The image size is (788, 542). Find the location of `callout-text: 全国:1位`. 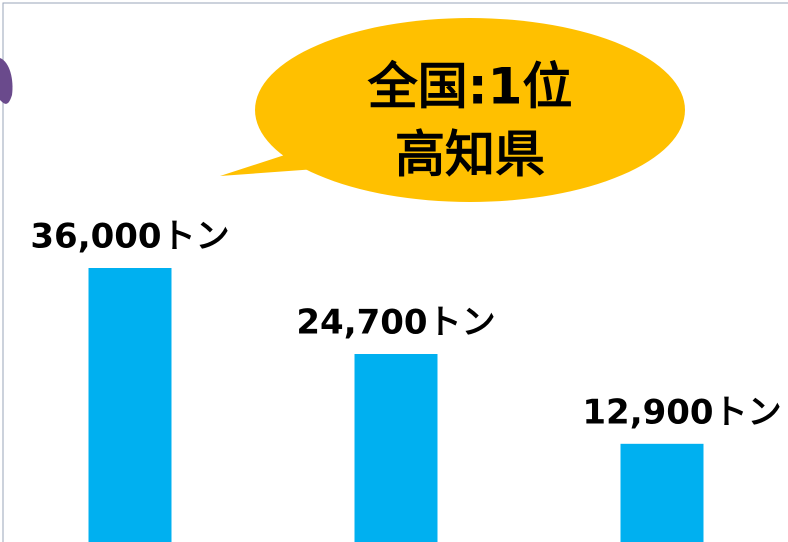

callout-text: 全国:1位 is located at coordinates (470, 87).